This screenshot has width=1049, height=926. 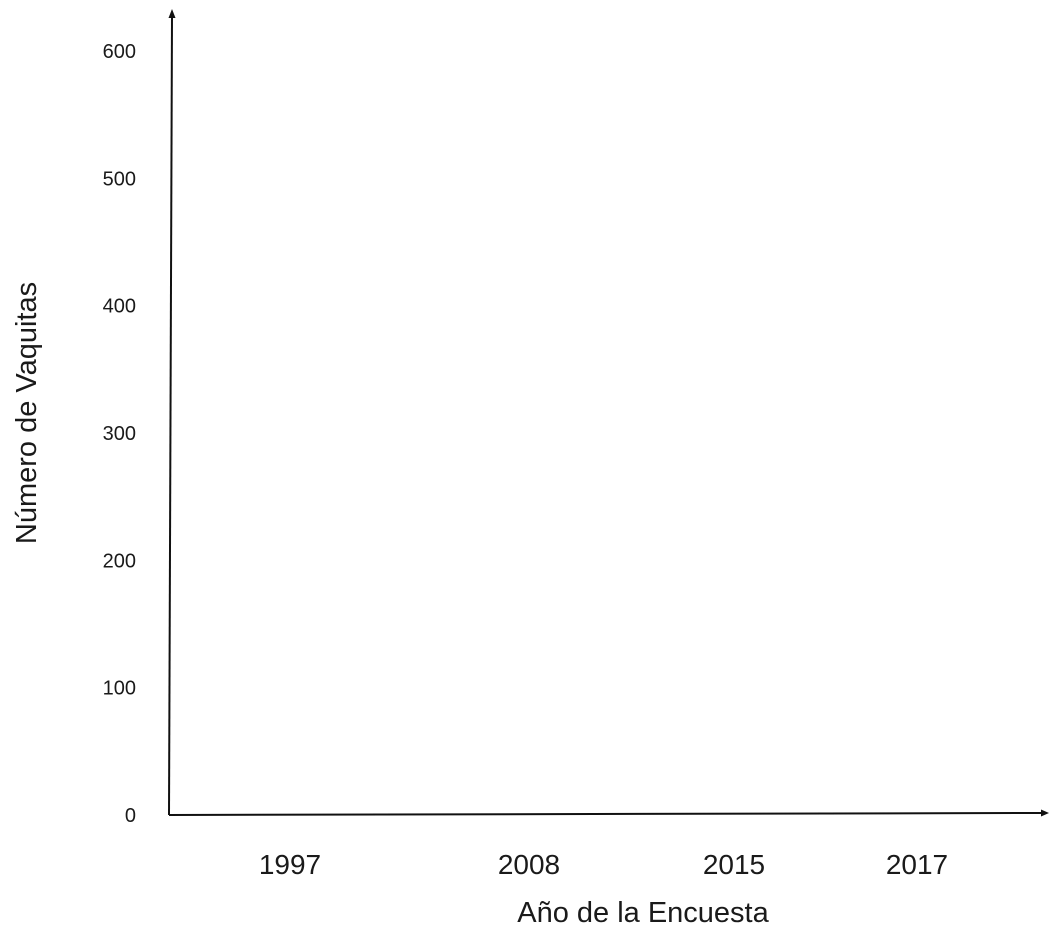 What do you see at coordinates (130, 816) in the screenshot?
I see `y-tick-label: 0` at bounding box center [130, 816].